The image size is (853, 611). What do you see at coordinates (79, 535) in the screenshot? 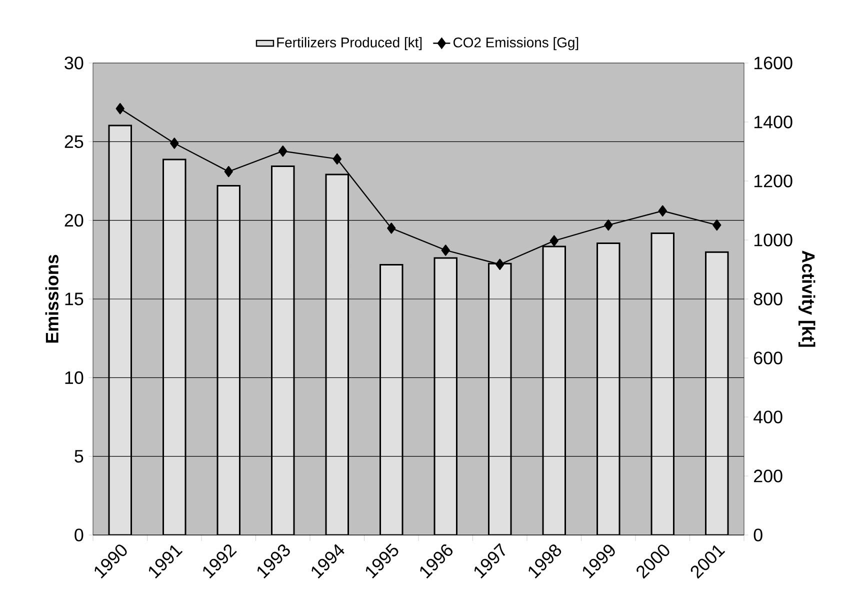
I see `y-tick-label: 0` at bounding box center [79, 535].